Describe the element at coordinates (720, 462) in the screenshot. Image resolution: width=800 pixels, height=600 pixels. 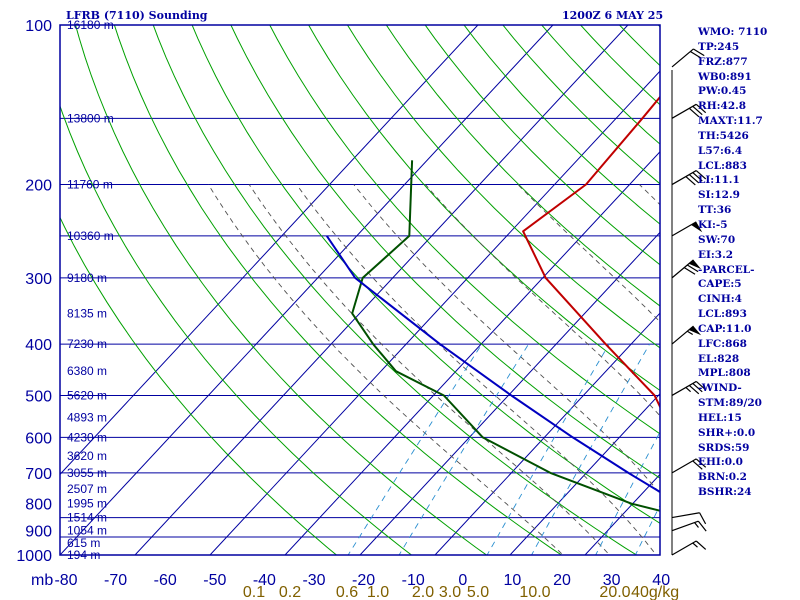
I see `index-line: EHI:0.0` at that location.